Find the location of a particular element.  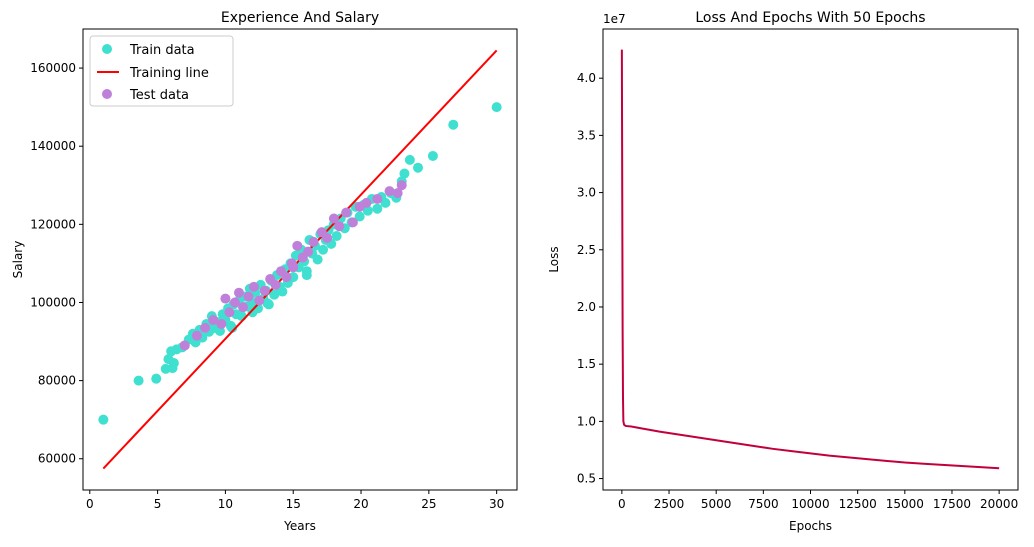

x-tick-label: 20000 is located at coordinates (999, 504).